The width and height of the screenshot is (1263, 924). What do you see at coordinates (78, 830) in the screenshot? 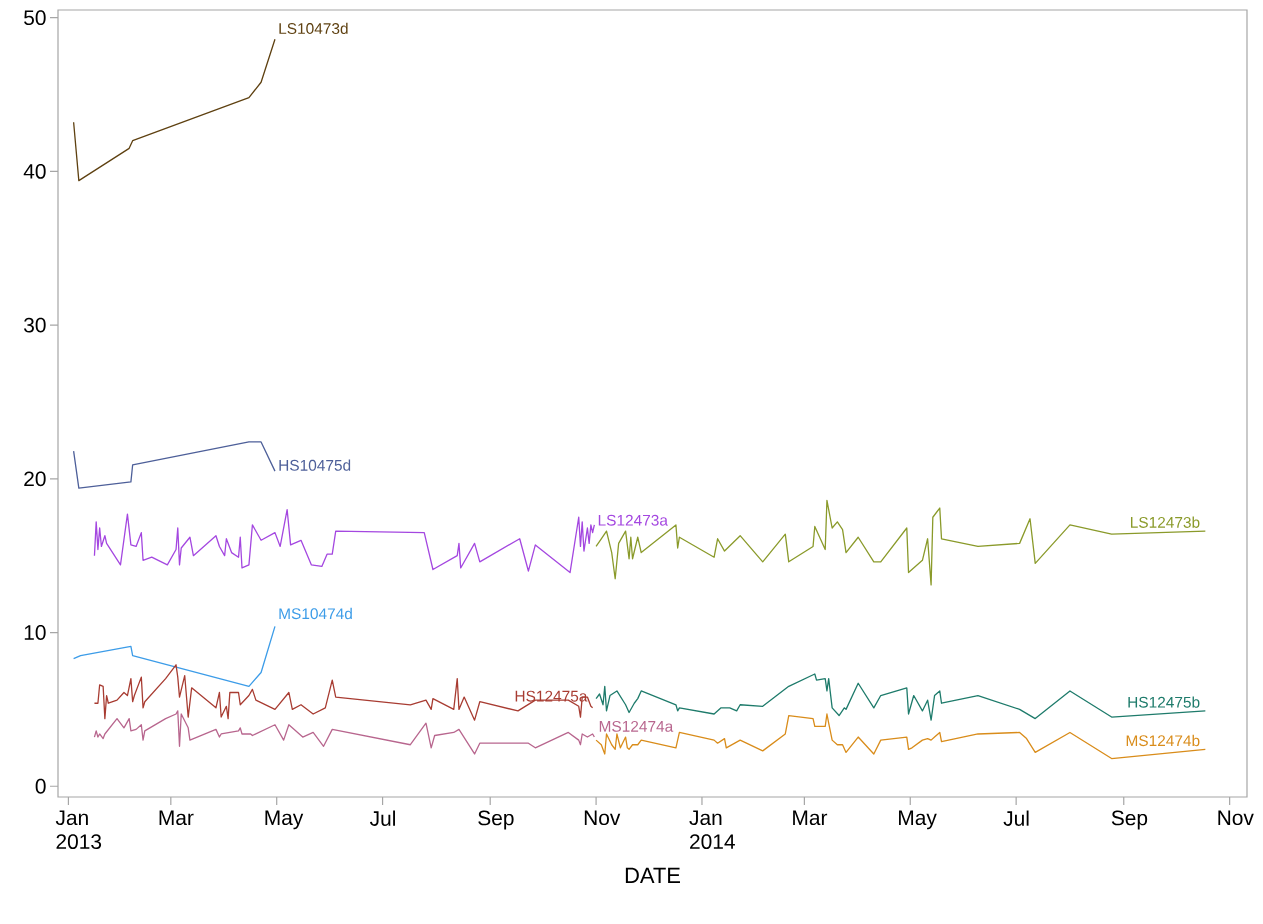
I see `x-tick-label: Jan 2013` at bounding box center [78, 830].